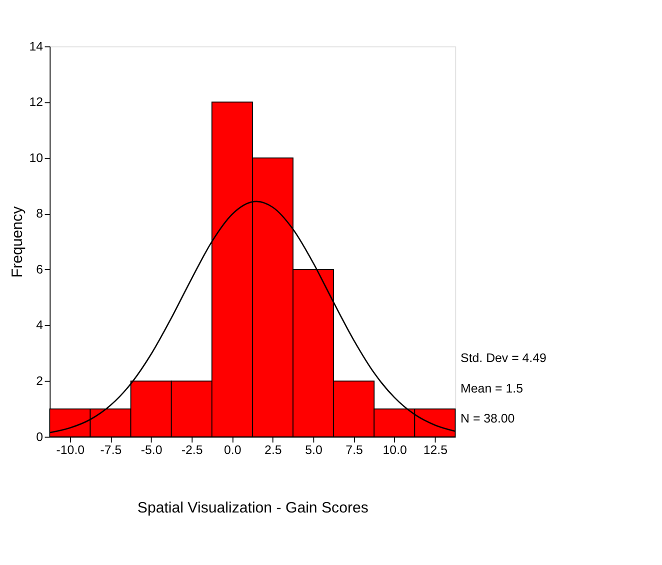  I want to click on text: Std. Dev = 4.49, so click(503, 358).